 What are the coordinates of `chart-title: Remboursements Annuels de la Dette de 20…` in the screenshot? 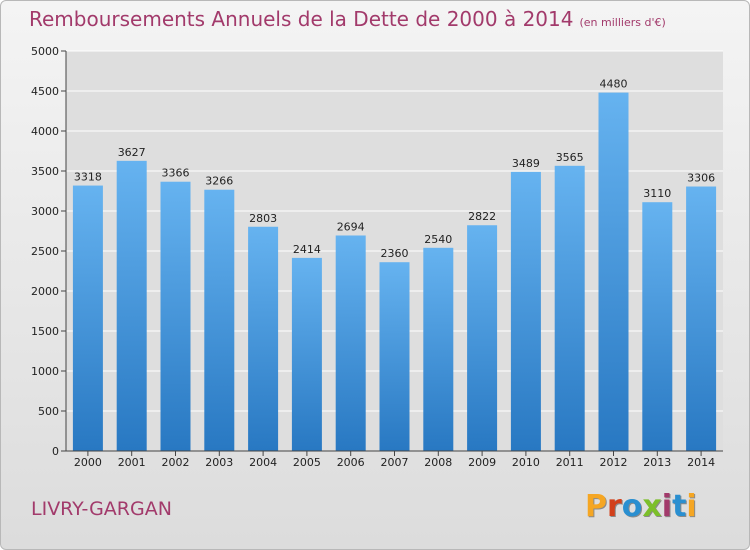 It's located at (347, 19).